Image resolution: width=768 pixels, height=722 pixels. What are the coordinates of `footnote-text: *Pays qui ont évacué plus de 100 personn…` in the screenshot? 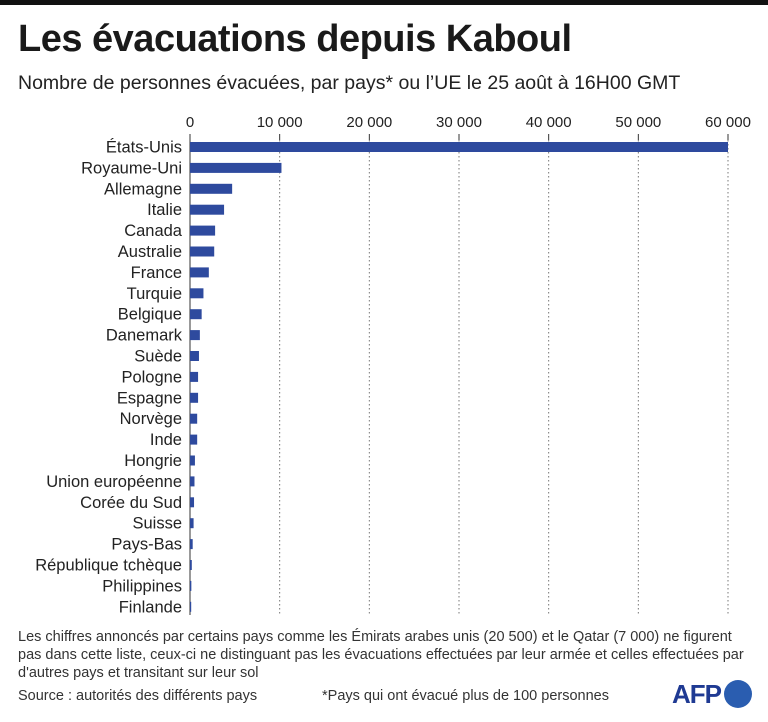 It's located at (465, 696).